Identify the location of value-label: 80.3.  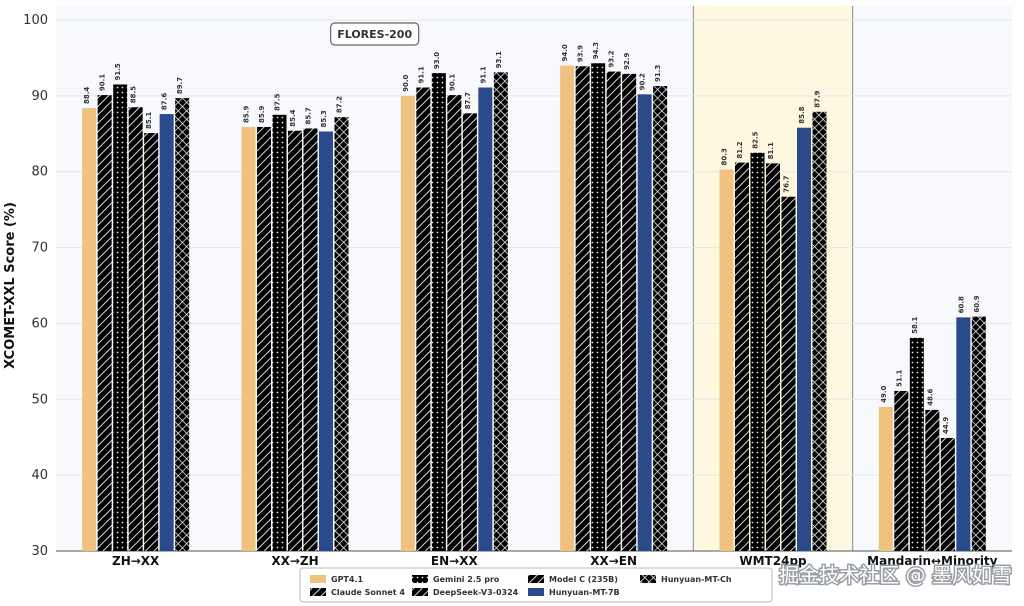
(725, 156).